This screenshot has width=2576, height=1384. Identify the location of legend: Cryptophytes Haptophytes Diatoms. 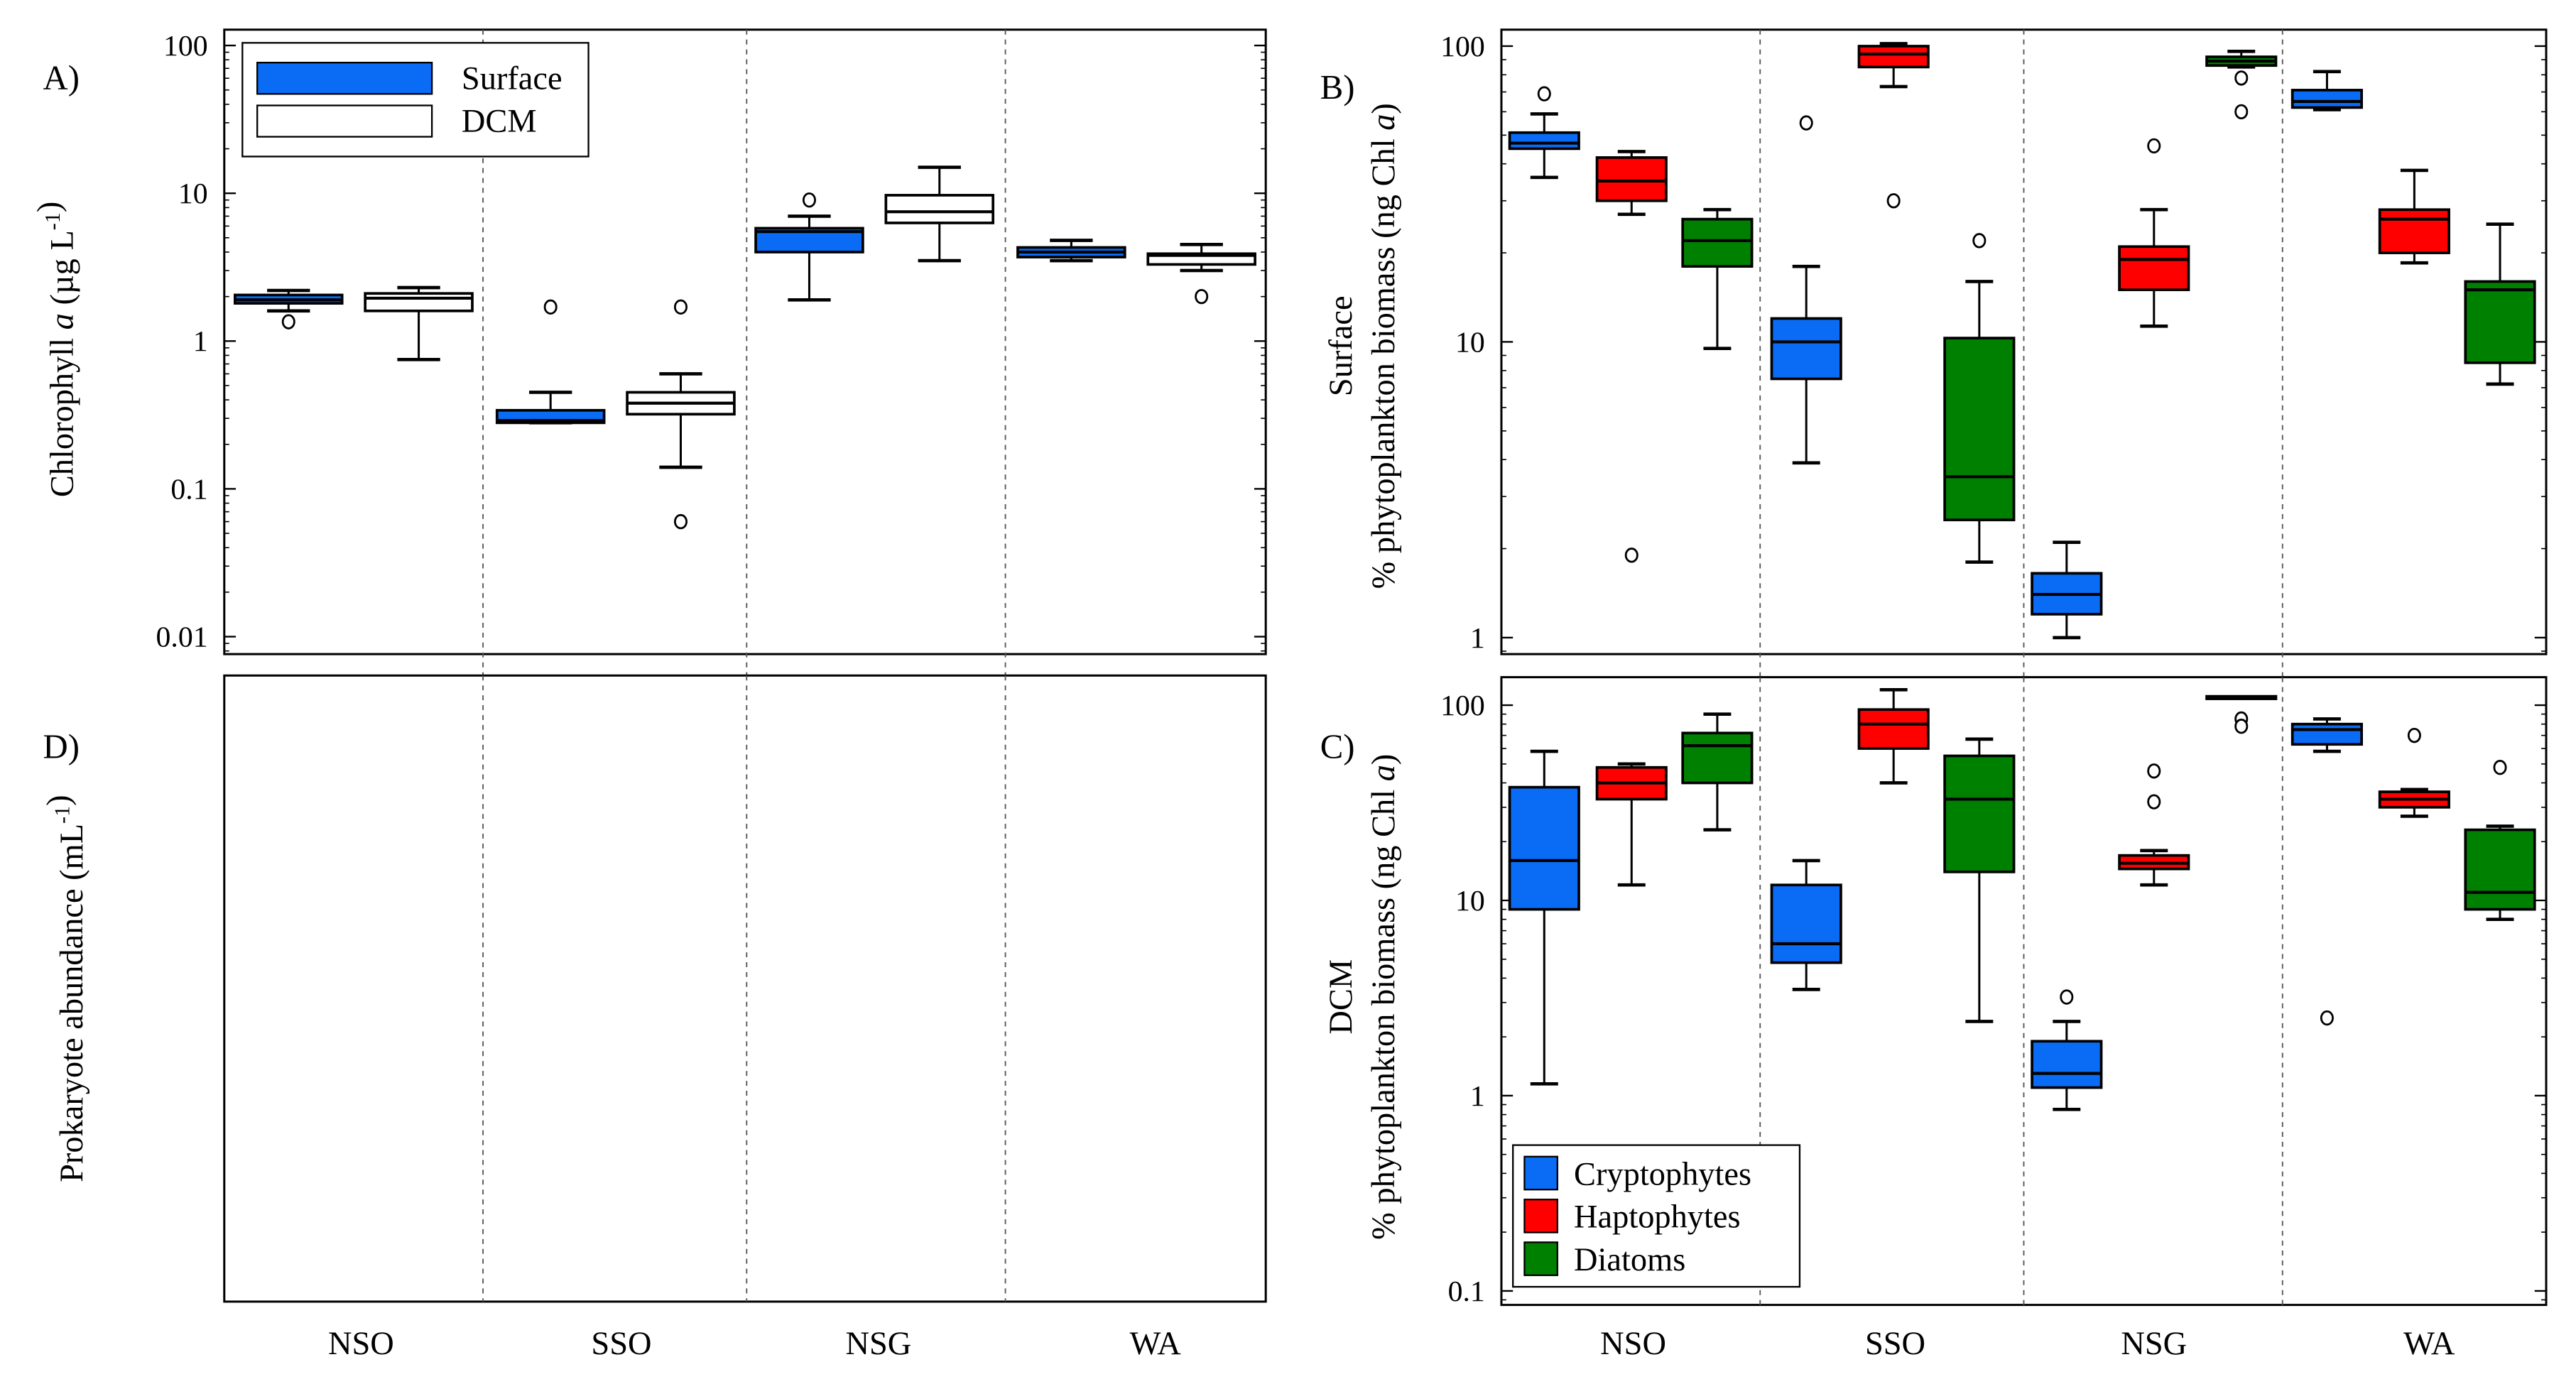
(1657, 1216).